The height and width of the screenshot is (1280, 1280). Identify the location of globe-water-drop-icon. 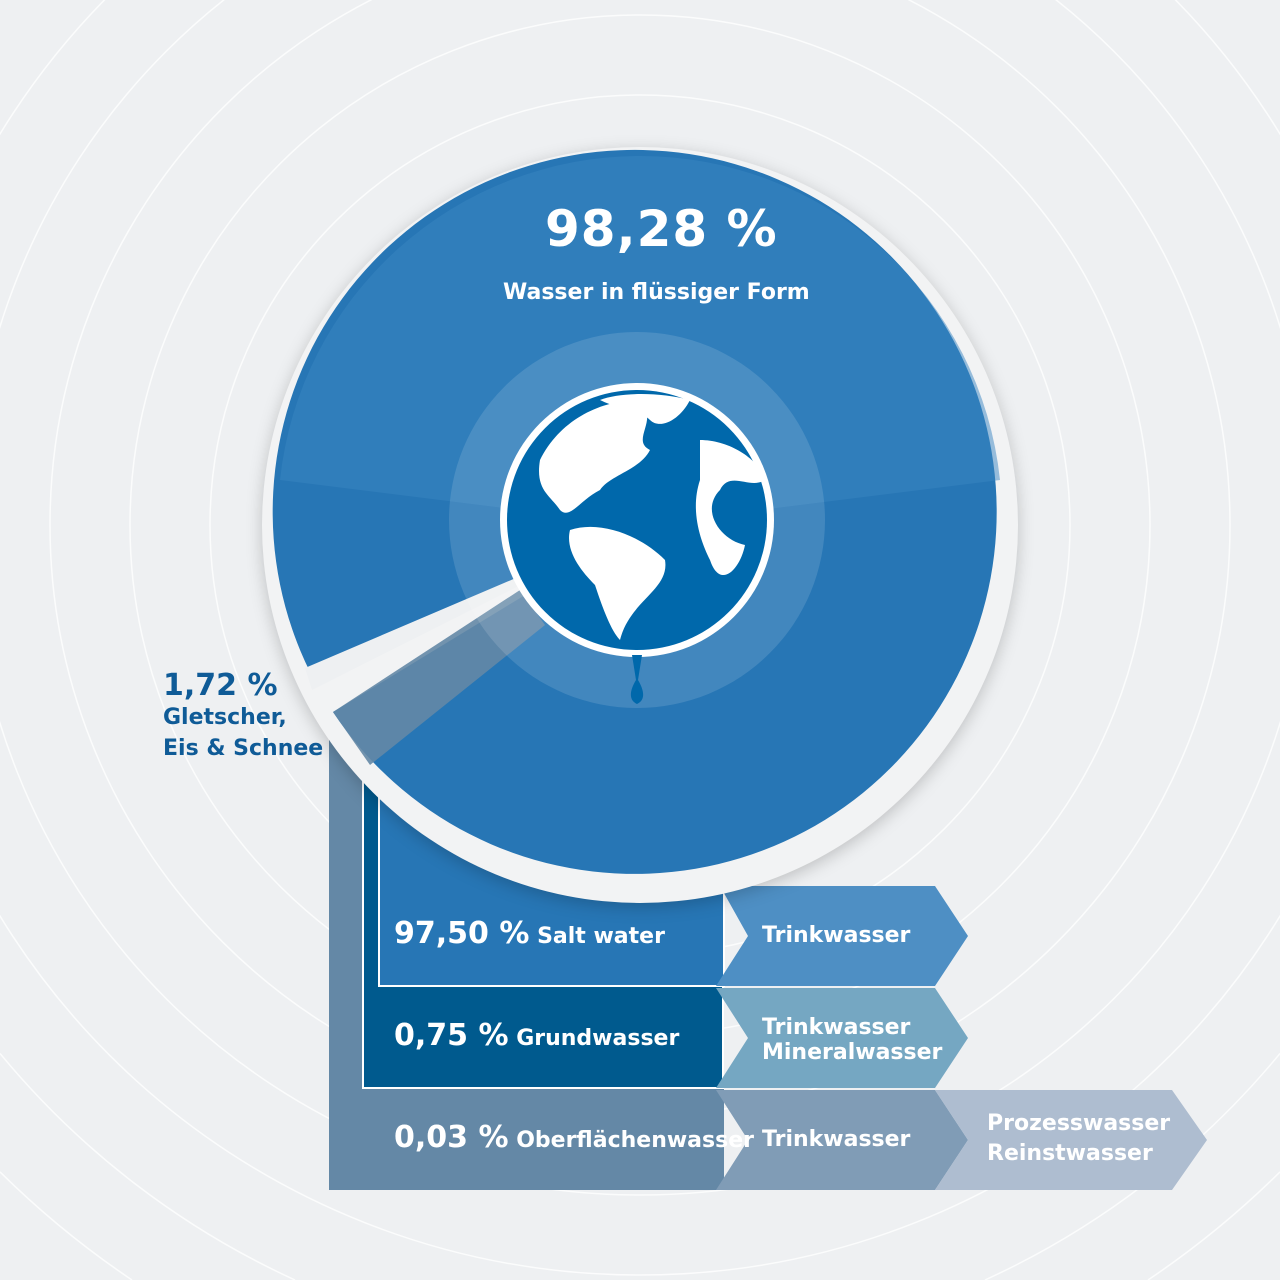
(637, 543).